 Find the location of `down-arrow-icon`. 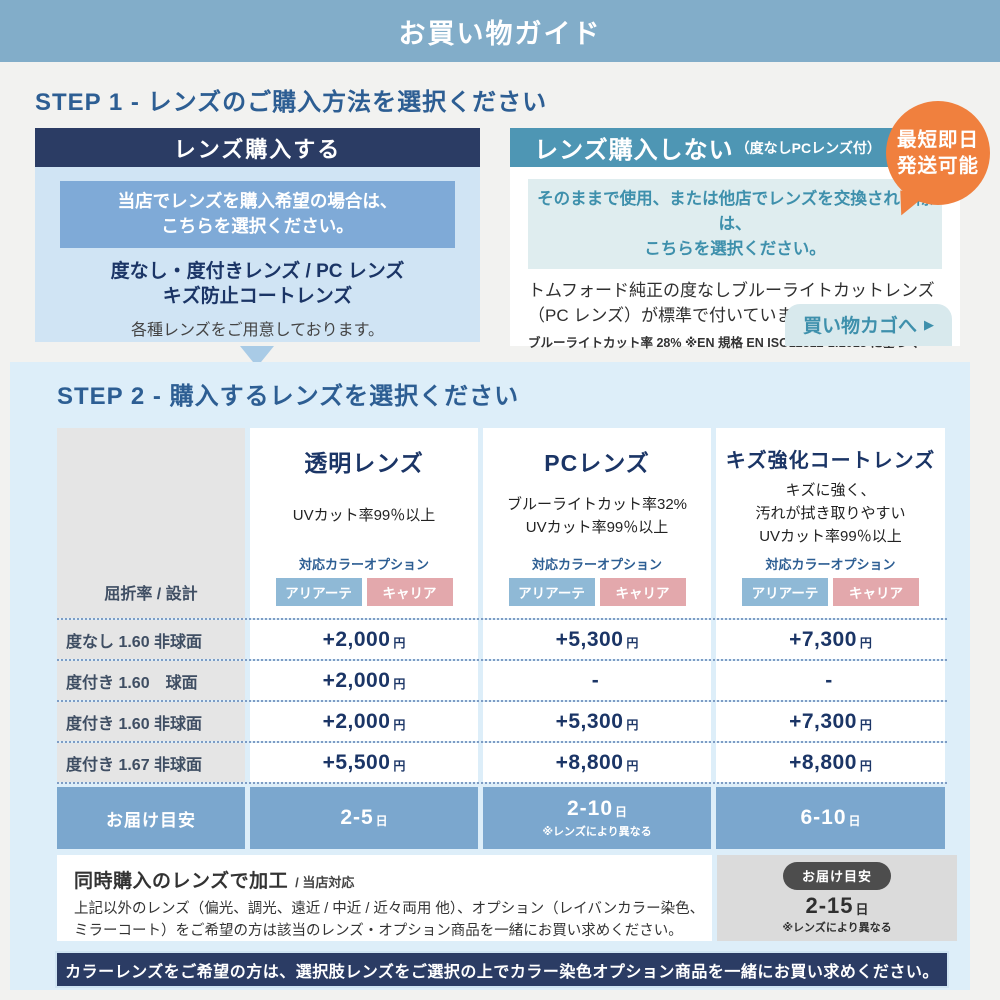

down-arrow-icon is located at coordinates (257, 356).